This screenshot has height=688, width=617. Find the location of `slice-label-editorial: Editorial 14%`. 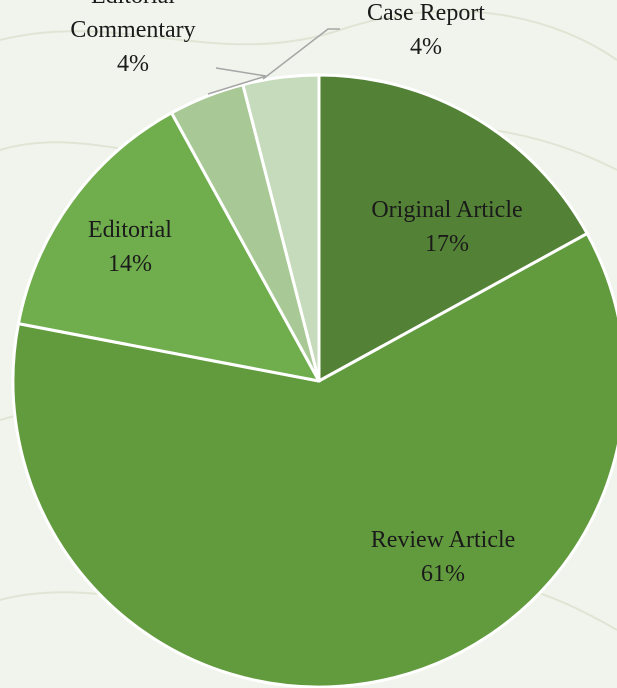

slice-label-editorial: Editorial 14% is located at coordinates (130, 247).